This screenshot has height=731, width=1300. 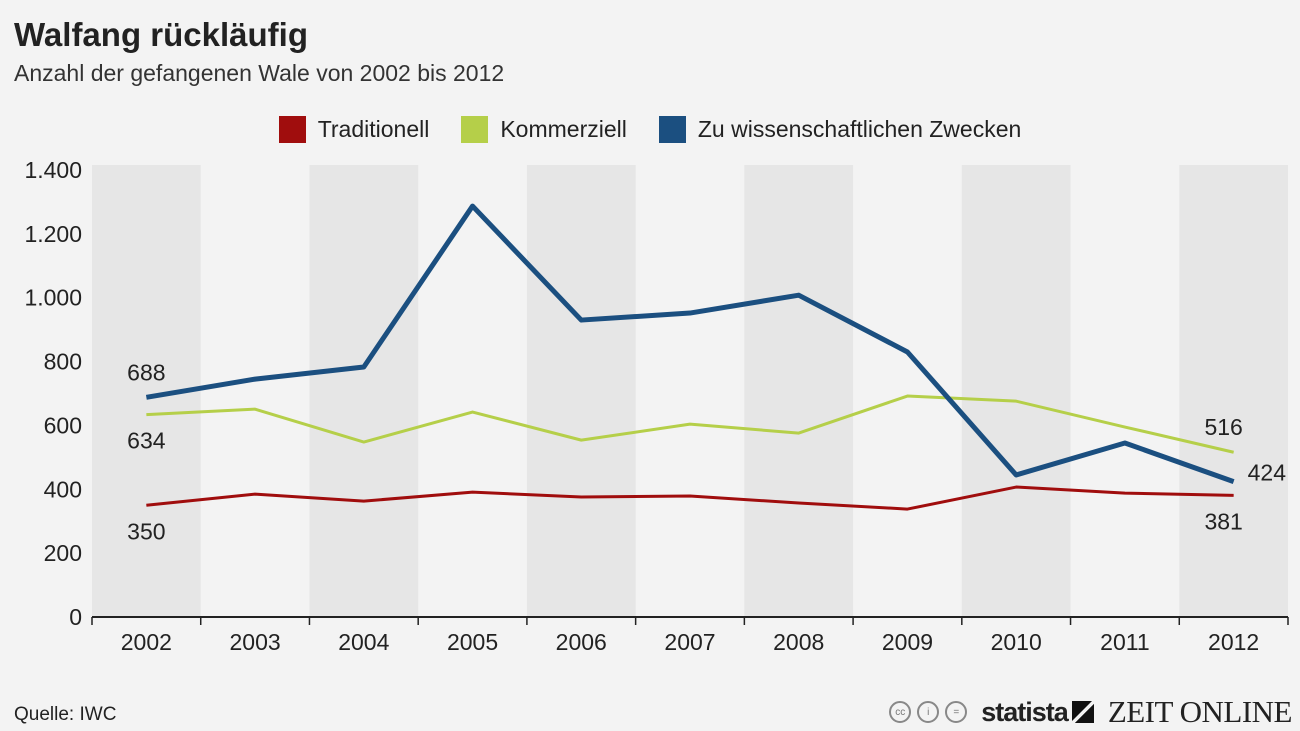 I want to click on x-tick-label: 2003, so click(x=255, y=642).